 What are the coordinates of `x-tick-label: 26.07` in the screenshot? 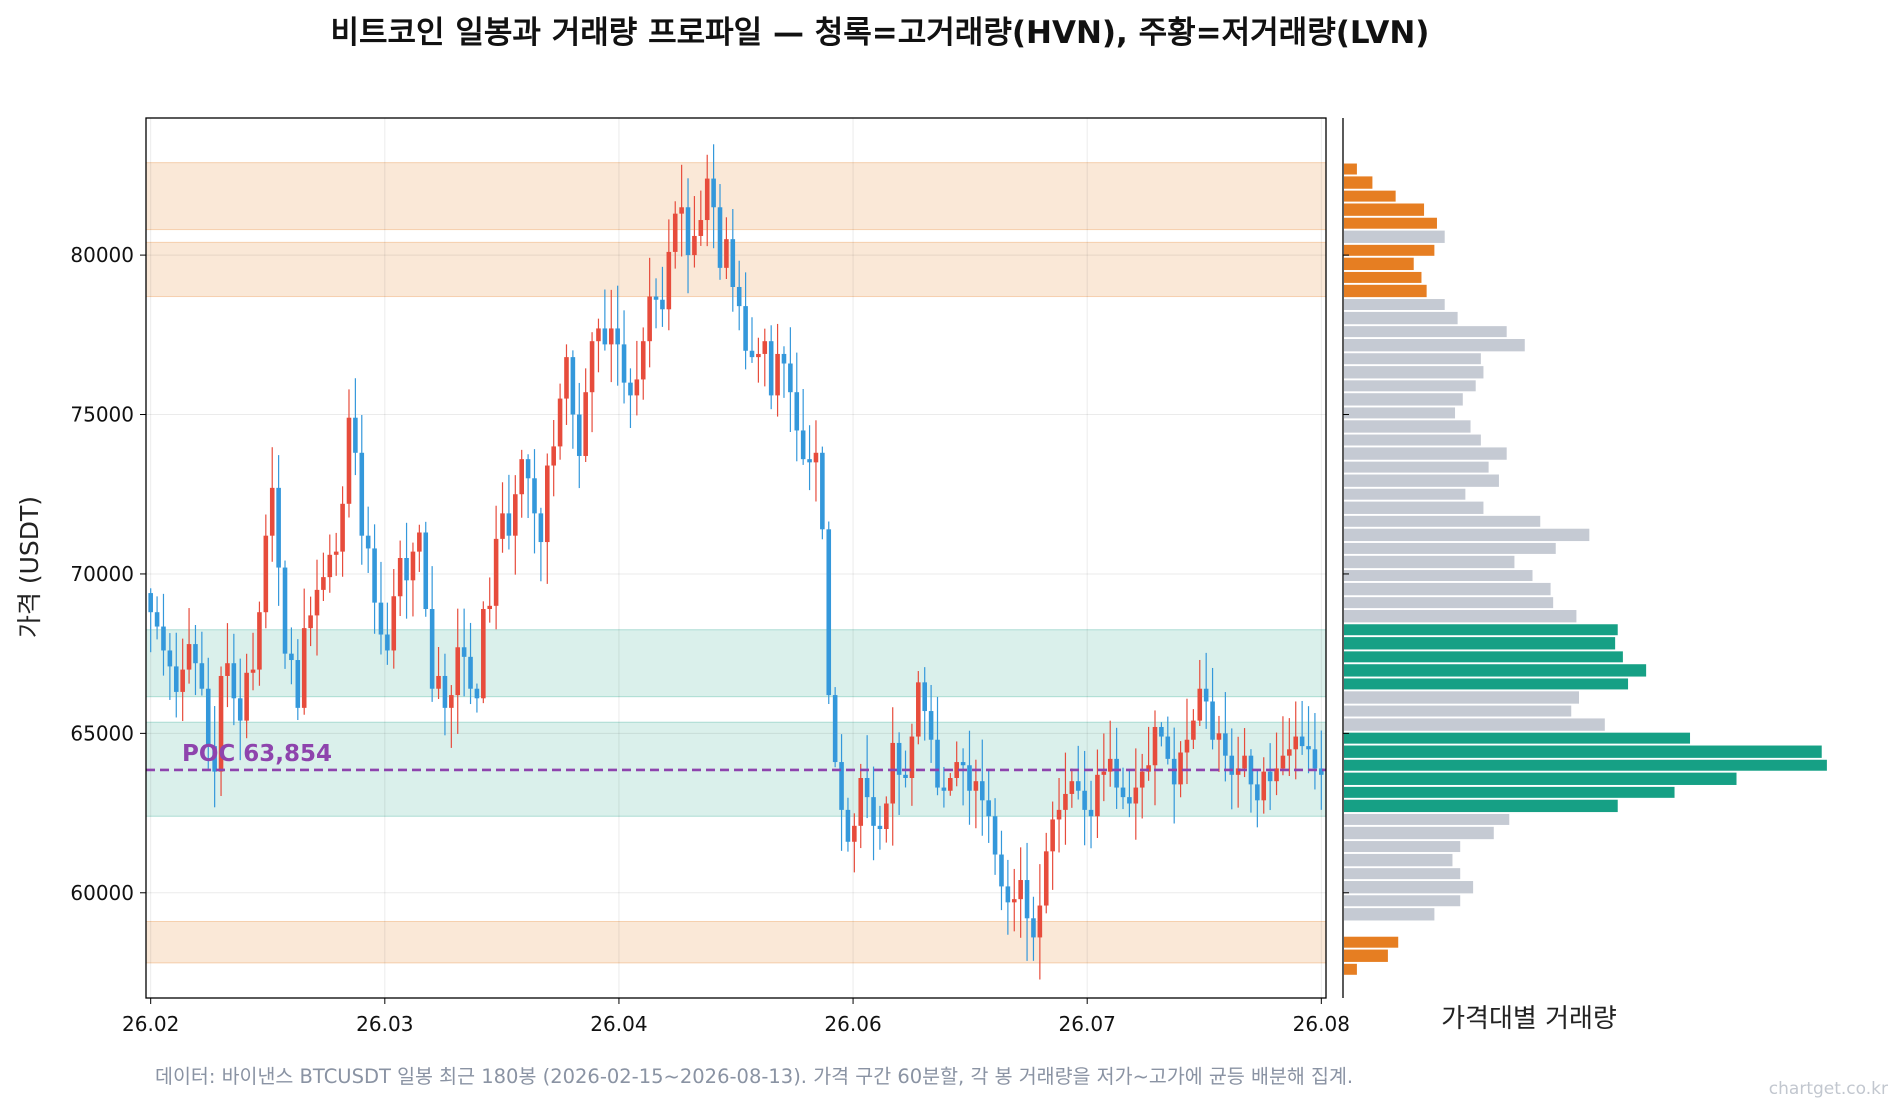 It's located at (1087, 1024).